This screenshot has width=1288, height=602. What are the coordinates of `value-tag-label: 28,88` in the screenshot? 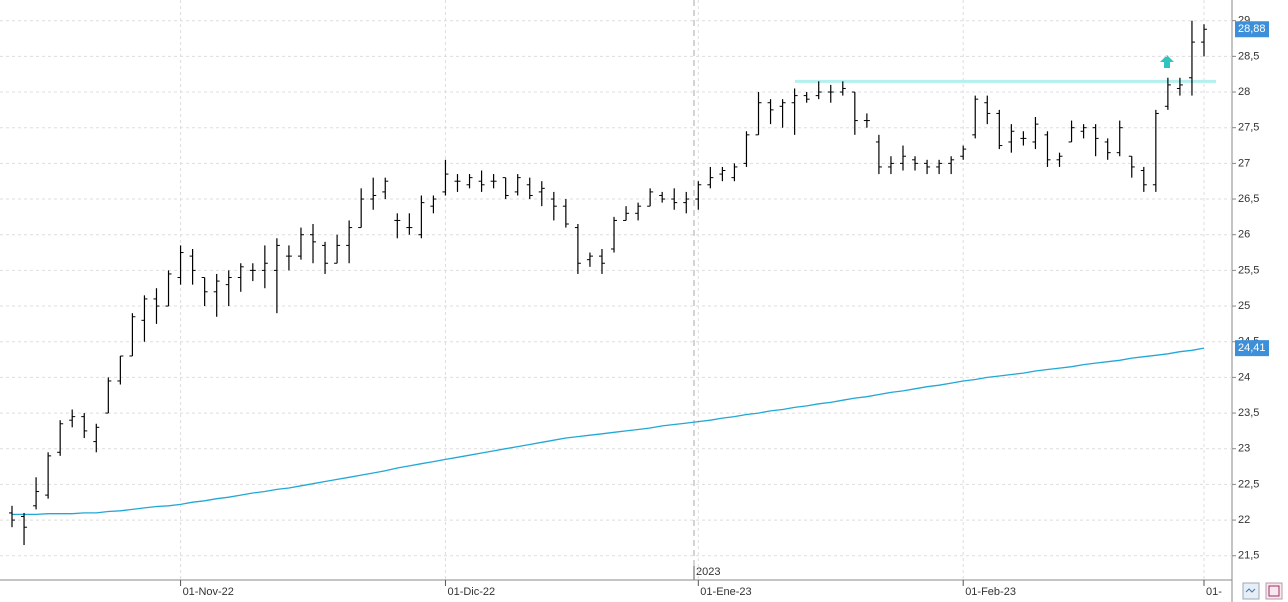 It's located at (1252, 29).